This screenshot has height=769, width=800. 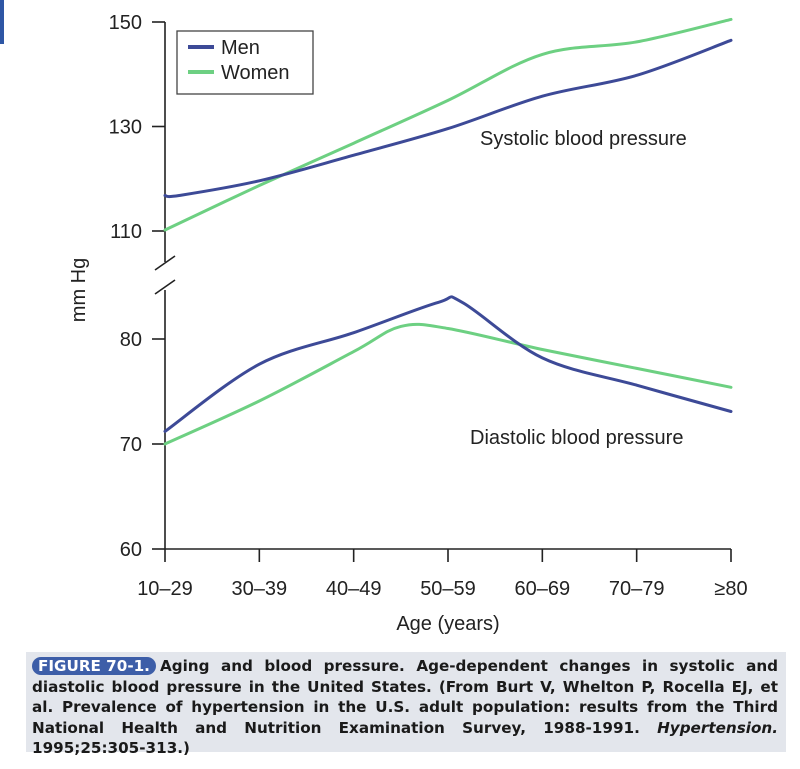 What do you see at coordinates (717, 727) in the screenshot?
I see `caption-journal: Hypertension.` at bounding box center [717, 727].